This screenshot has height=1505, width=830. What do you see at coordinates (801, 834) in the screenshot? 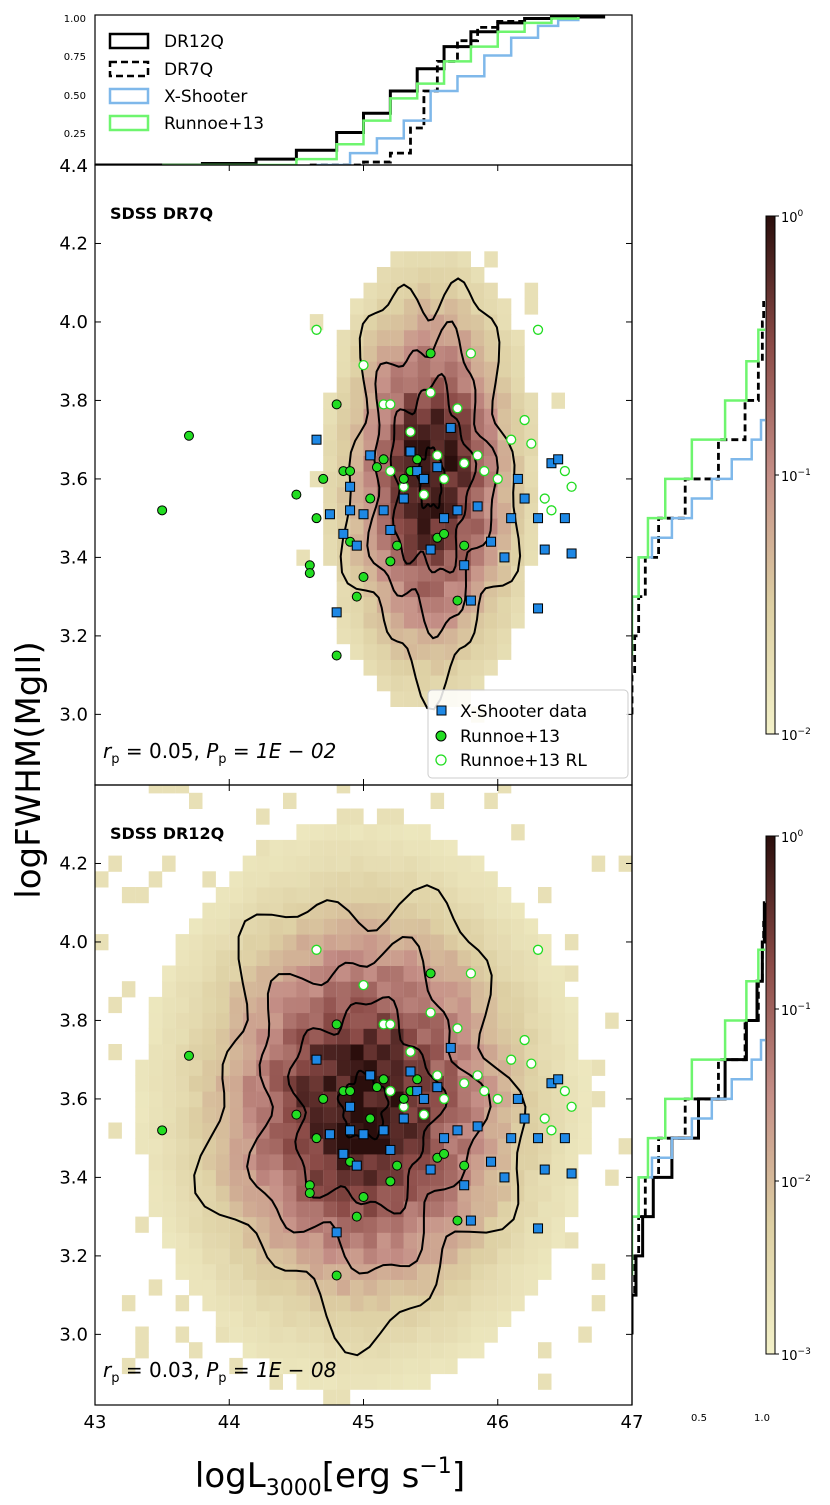
I see `cbar-exp: 0` at bounding box center [801, 834].